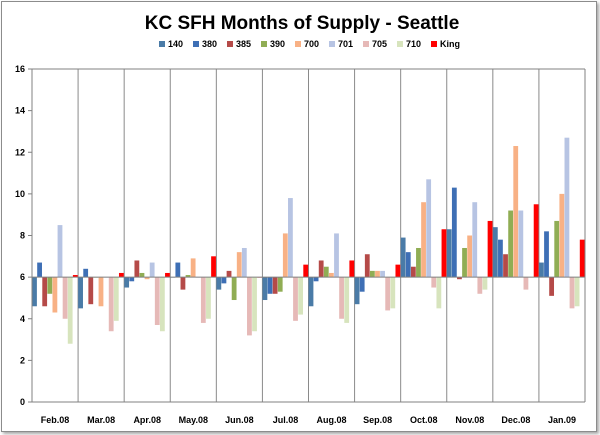 The width and height of the screenshot is (600, 435). What do you see at coordinates (39, 270) in the screenshot?
I see `bar-380-Feb.08` at bounding box center [39, 270].